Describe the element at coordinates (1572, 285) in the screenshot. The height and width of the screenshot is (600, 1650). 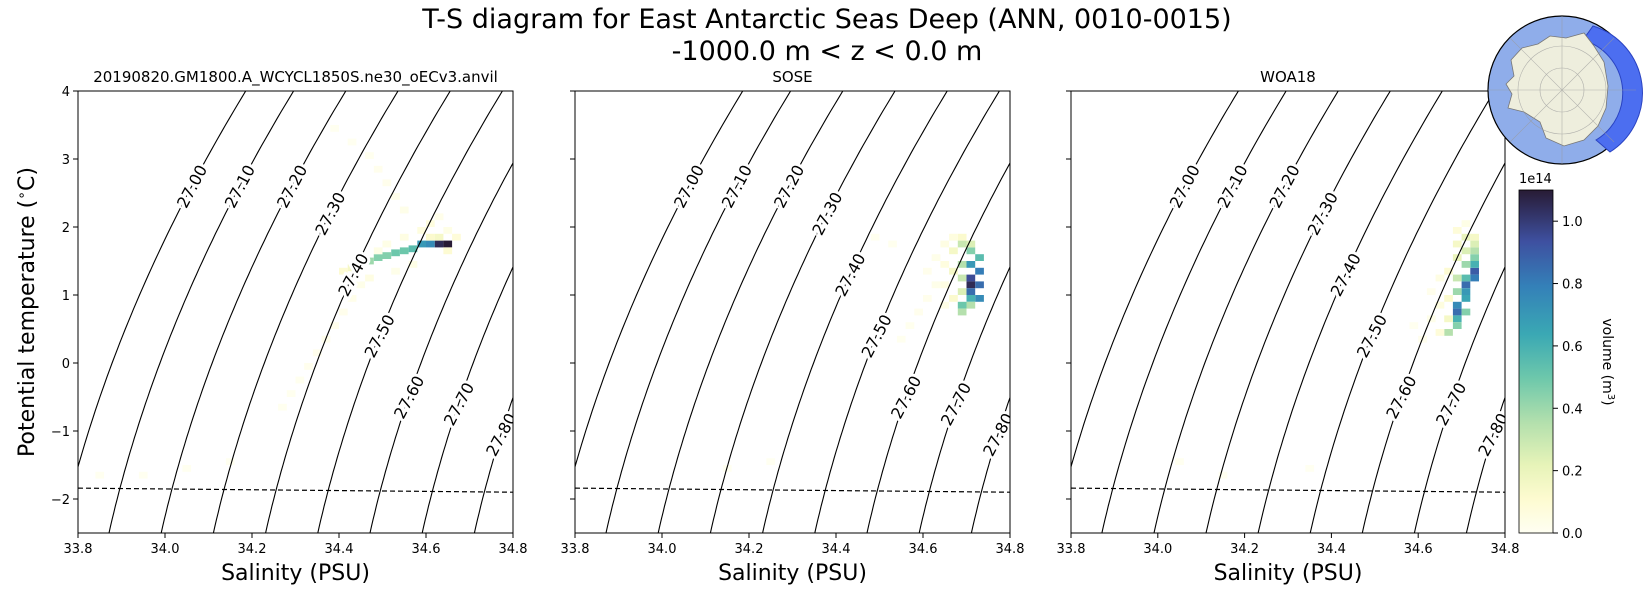
I see `colorbar-tick-label: 0.8` at that location.